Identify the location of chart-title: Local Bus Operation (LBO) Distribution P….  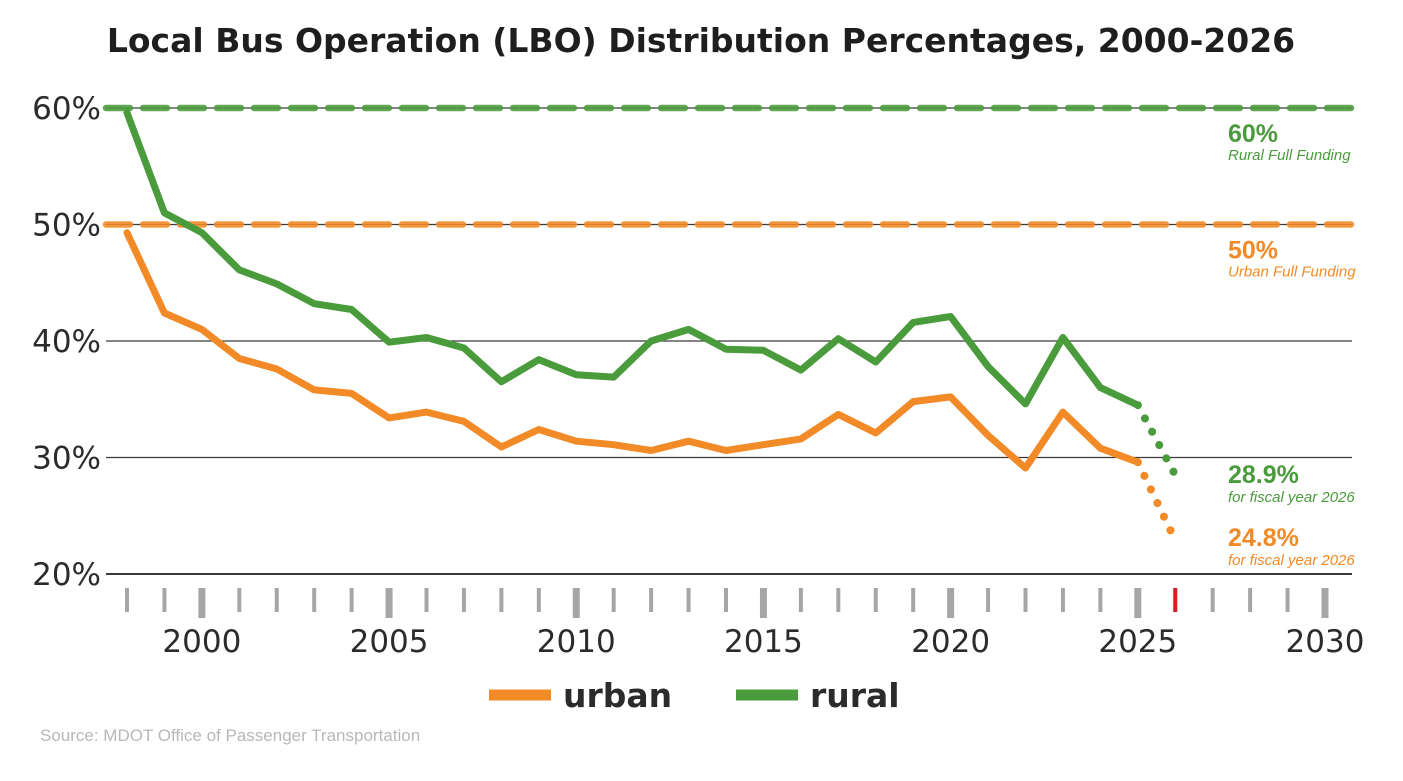
(701, 40).